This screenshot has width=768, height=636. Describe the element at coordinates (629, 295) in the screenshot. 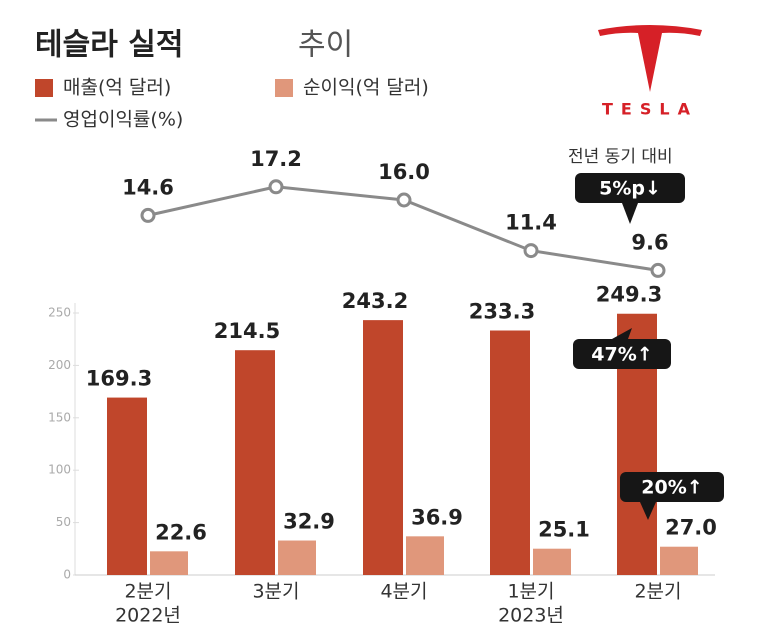

I see `value-label: 249.3` at that location.